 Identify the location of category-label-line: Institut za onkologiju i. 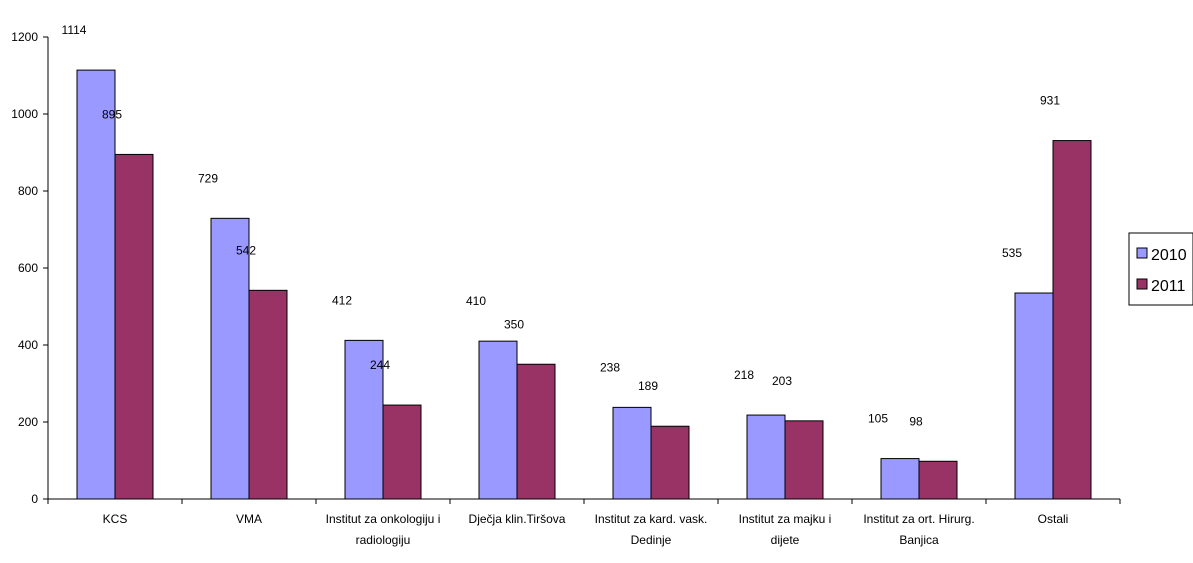
(383, 519).